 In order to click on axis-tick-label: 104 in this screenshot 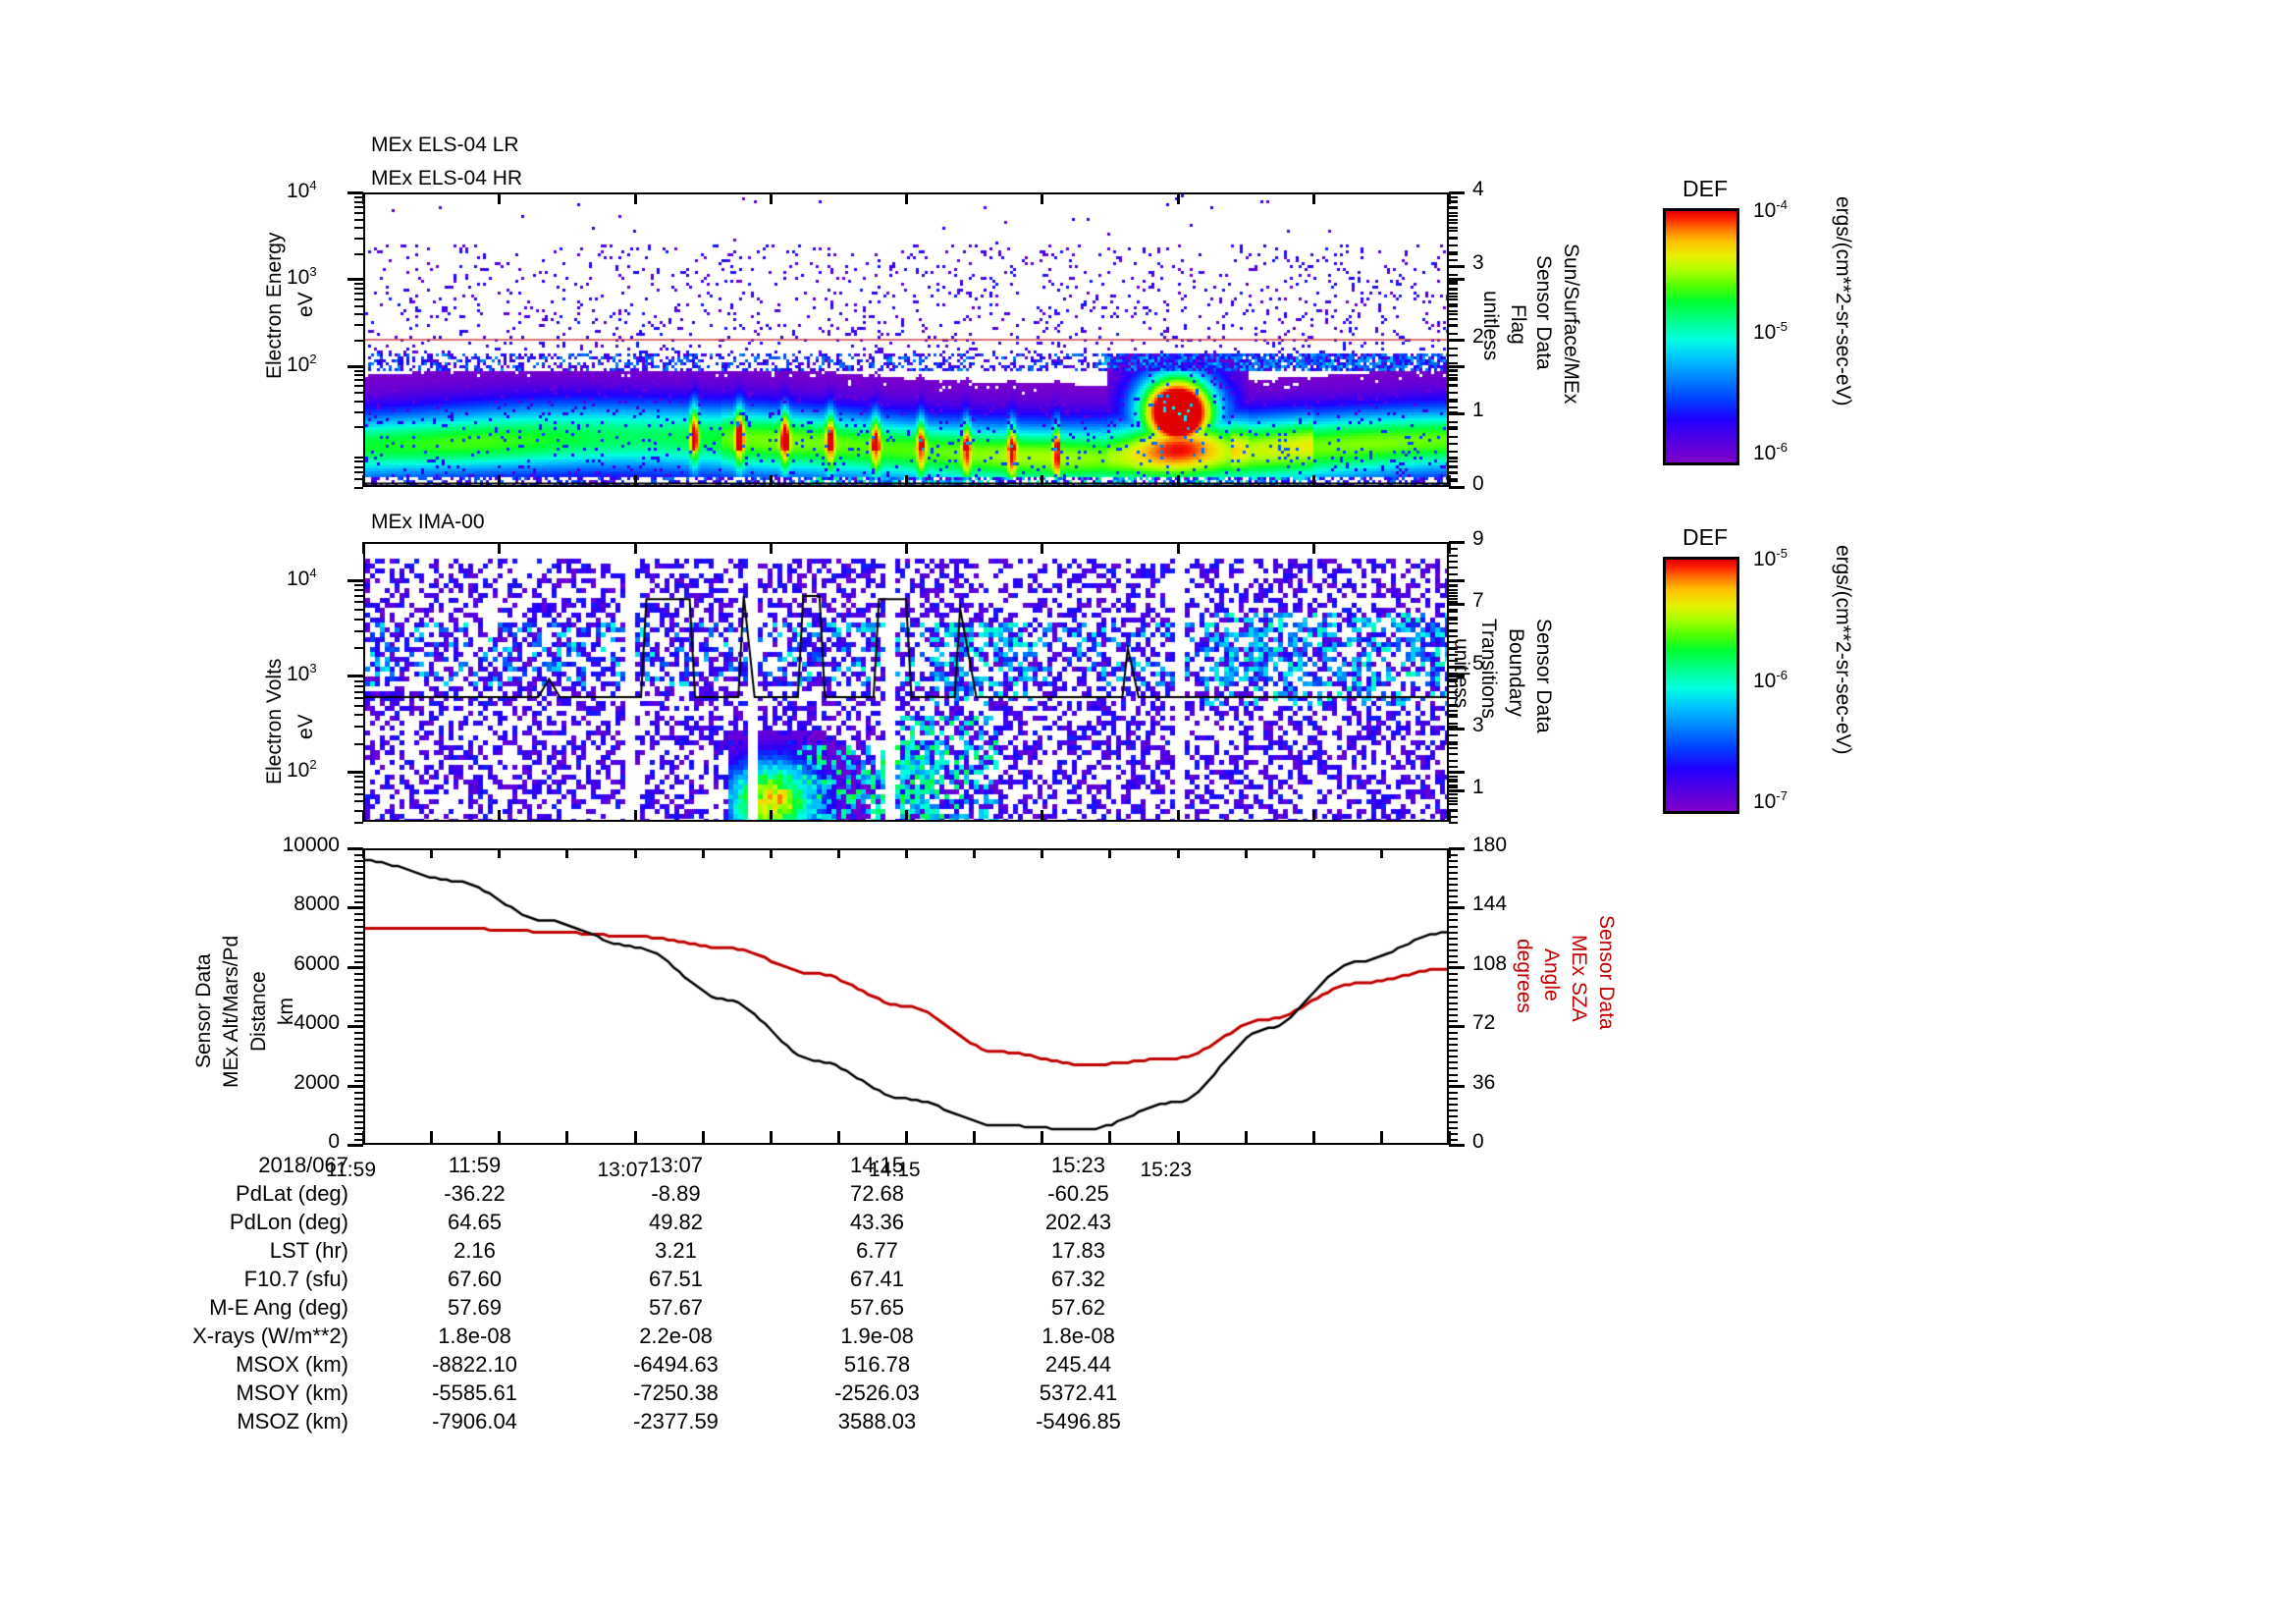, I will do `click(302, 578)`.